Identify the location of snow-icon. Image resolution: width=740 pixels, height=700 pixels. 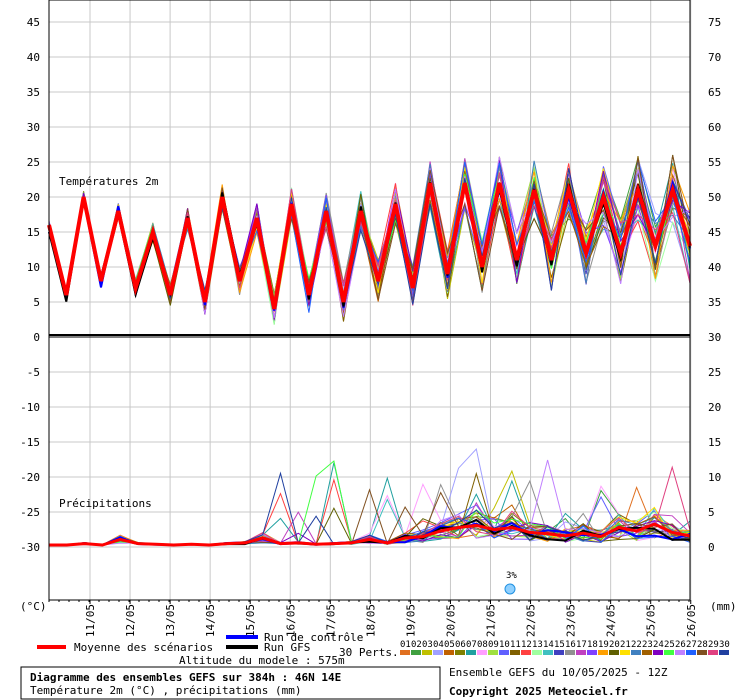
(510, 589).